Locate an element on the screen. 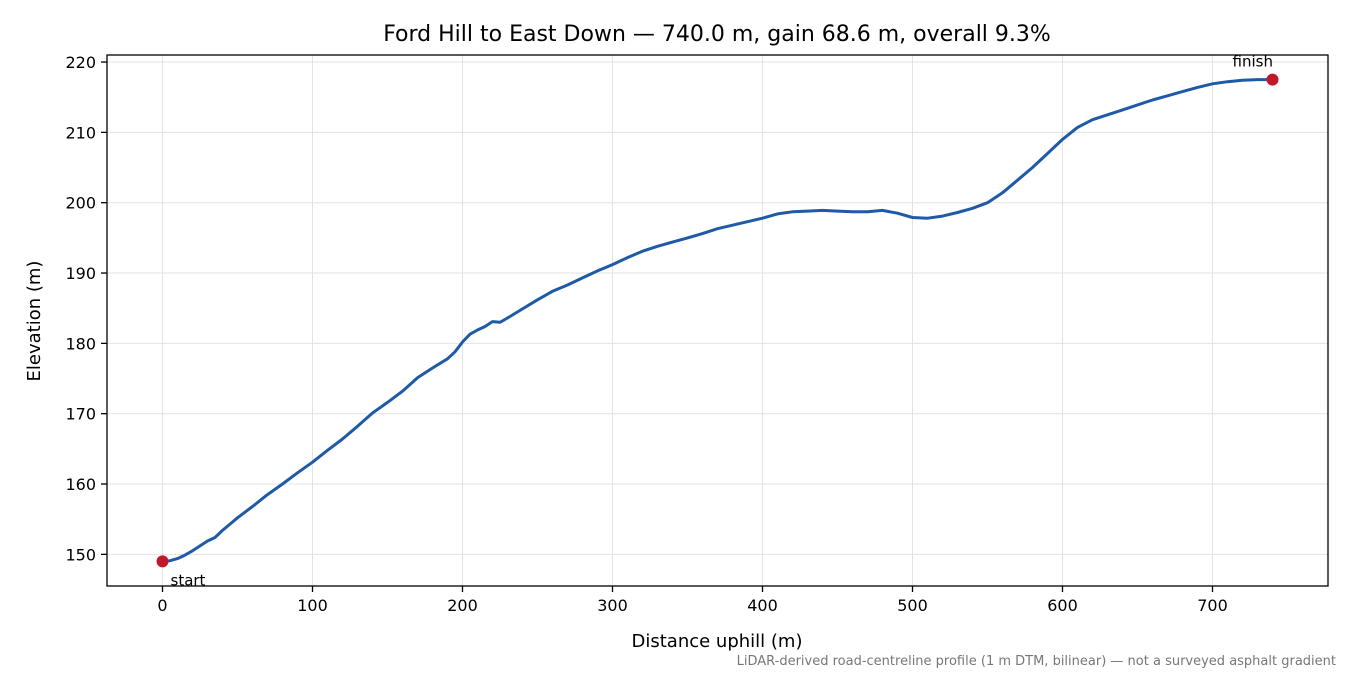 Image resolution: width=1350 pixels, height=675 pixels. finish-label: finish is located at coordinates (1253, 62).